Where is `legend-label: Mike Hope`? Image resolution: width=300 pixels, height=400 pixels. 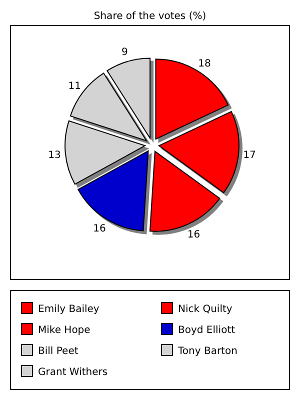 legend-label: Mike Hope is located at coordinates (64, 330).